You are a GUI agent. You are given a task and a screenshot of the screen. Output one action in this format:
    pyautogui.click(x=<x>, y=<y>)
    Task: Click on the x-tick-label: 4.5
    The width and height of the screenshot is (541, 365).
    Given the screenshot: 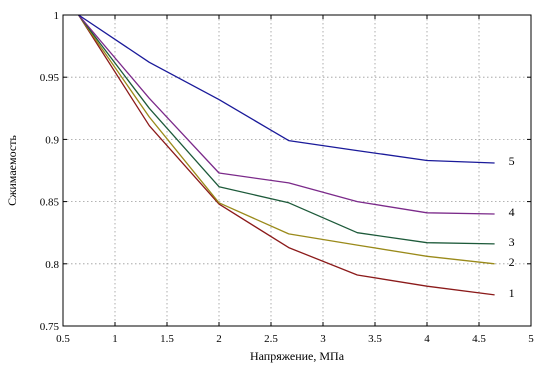 What is the action you would take?
    pyautogui.click(x=479, y=339)
    